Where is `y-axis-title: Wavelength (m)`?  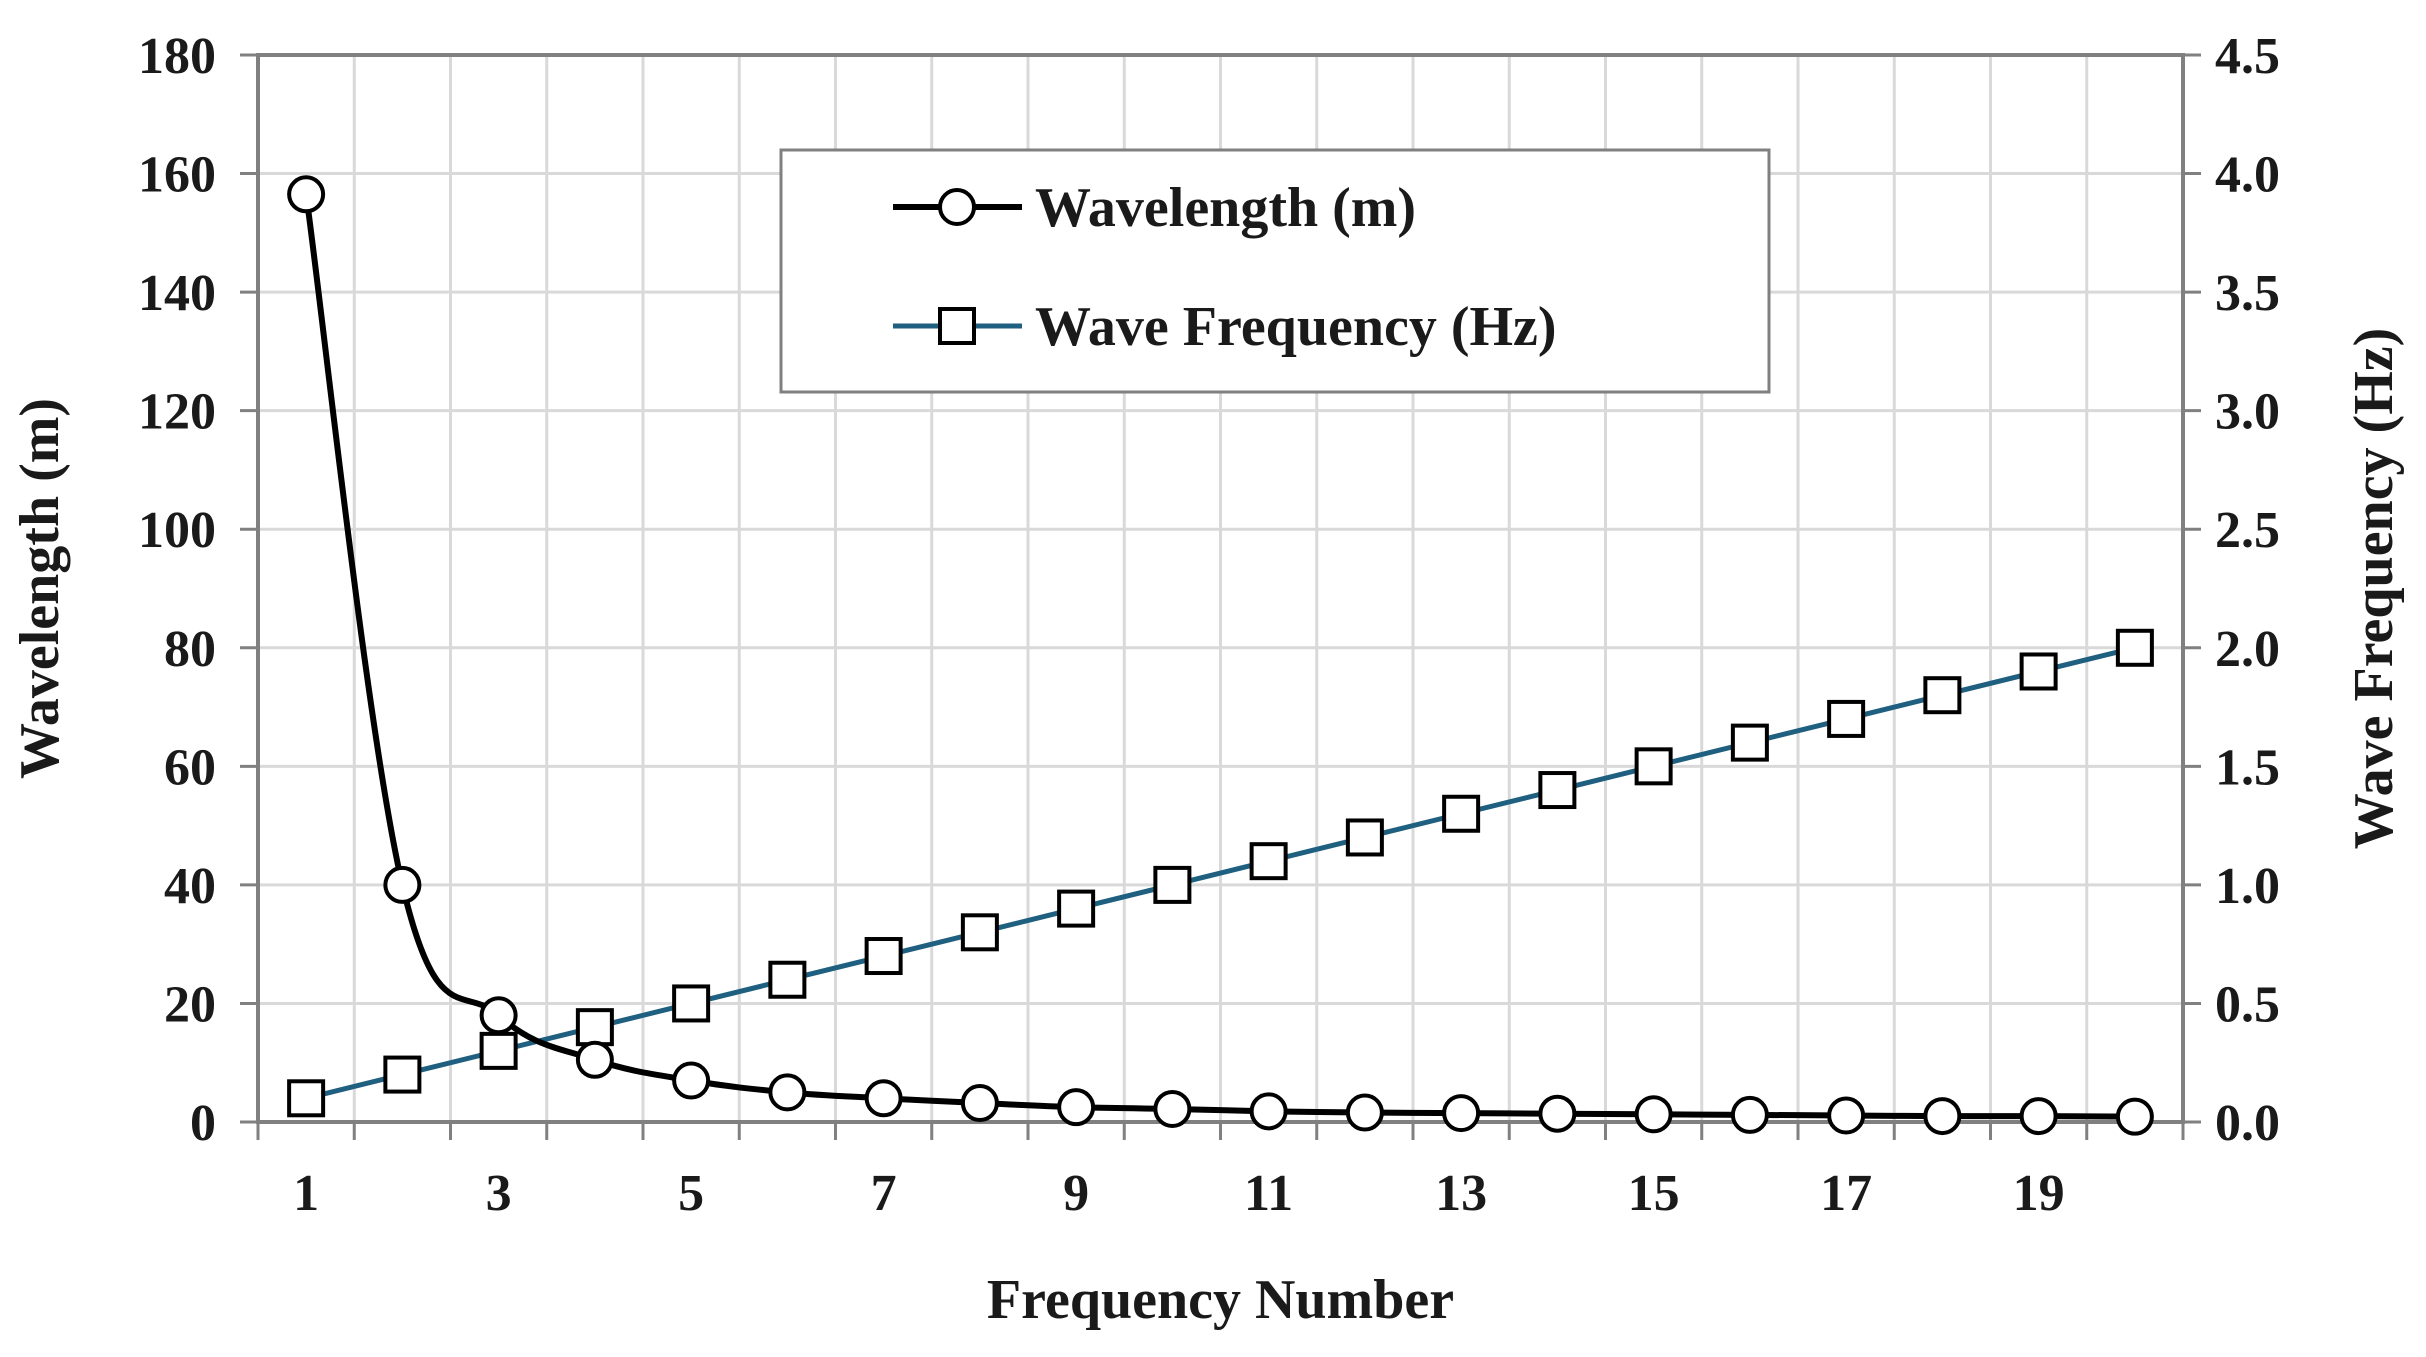
y-axis-title: Wavelength (m) is located at coordinates (40, 588).